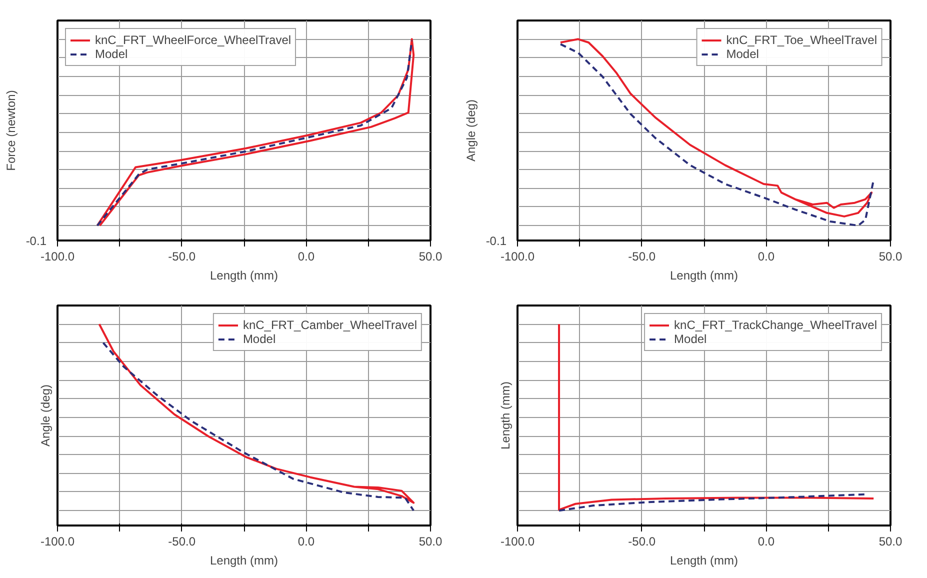 Image resolution: width=927 pixels, height=578 pixels. I want to click on legend-label: knC_FRT_WheelForce_WheelTravel, so click(193, 40).